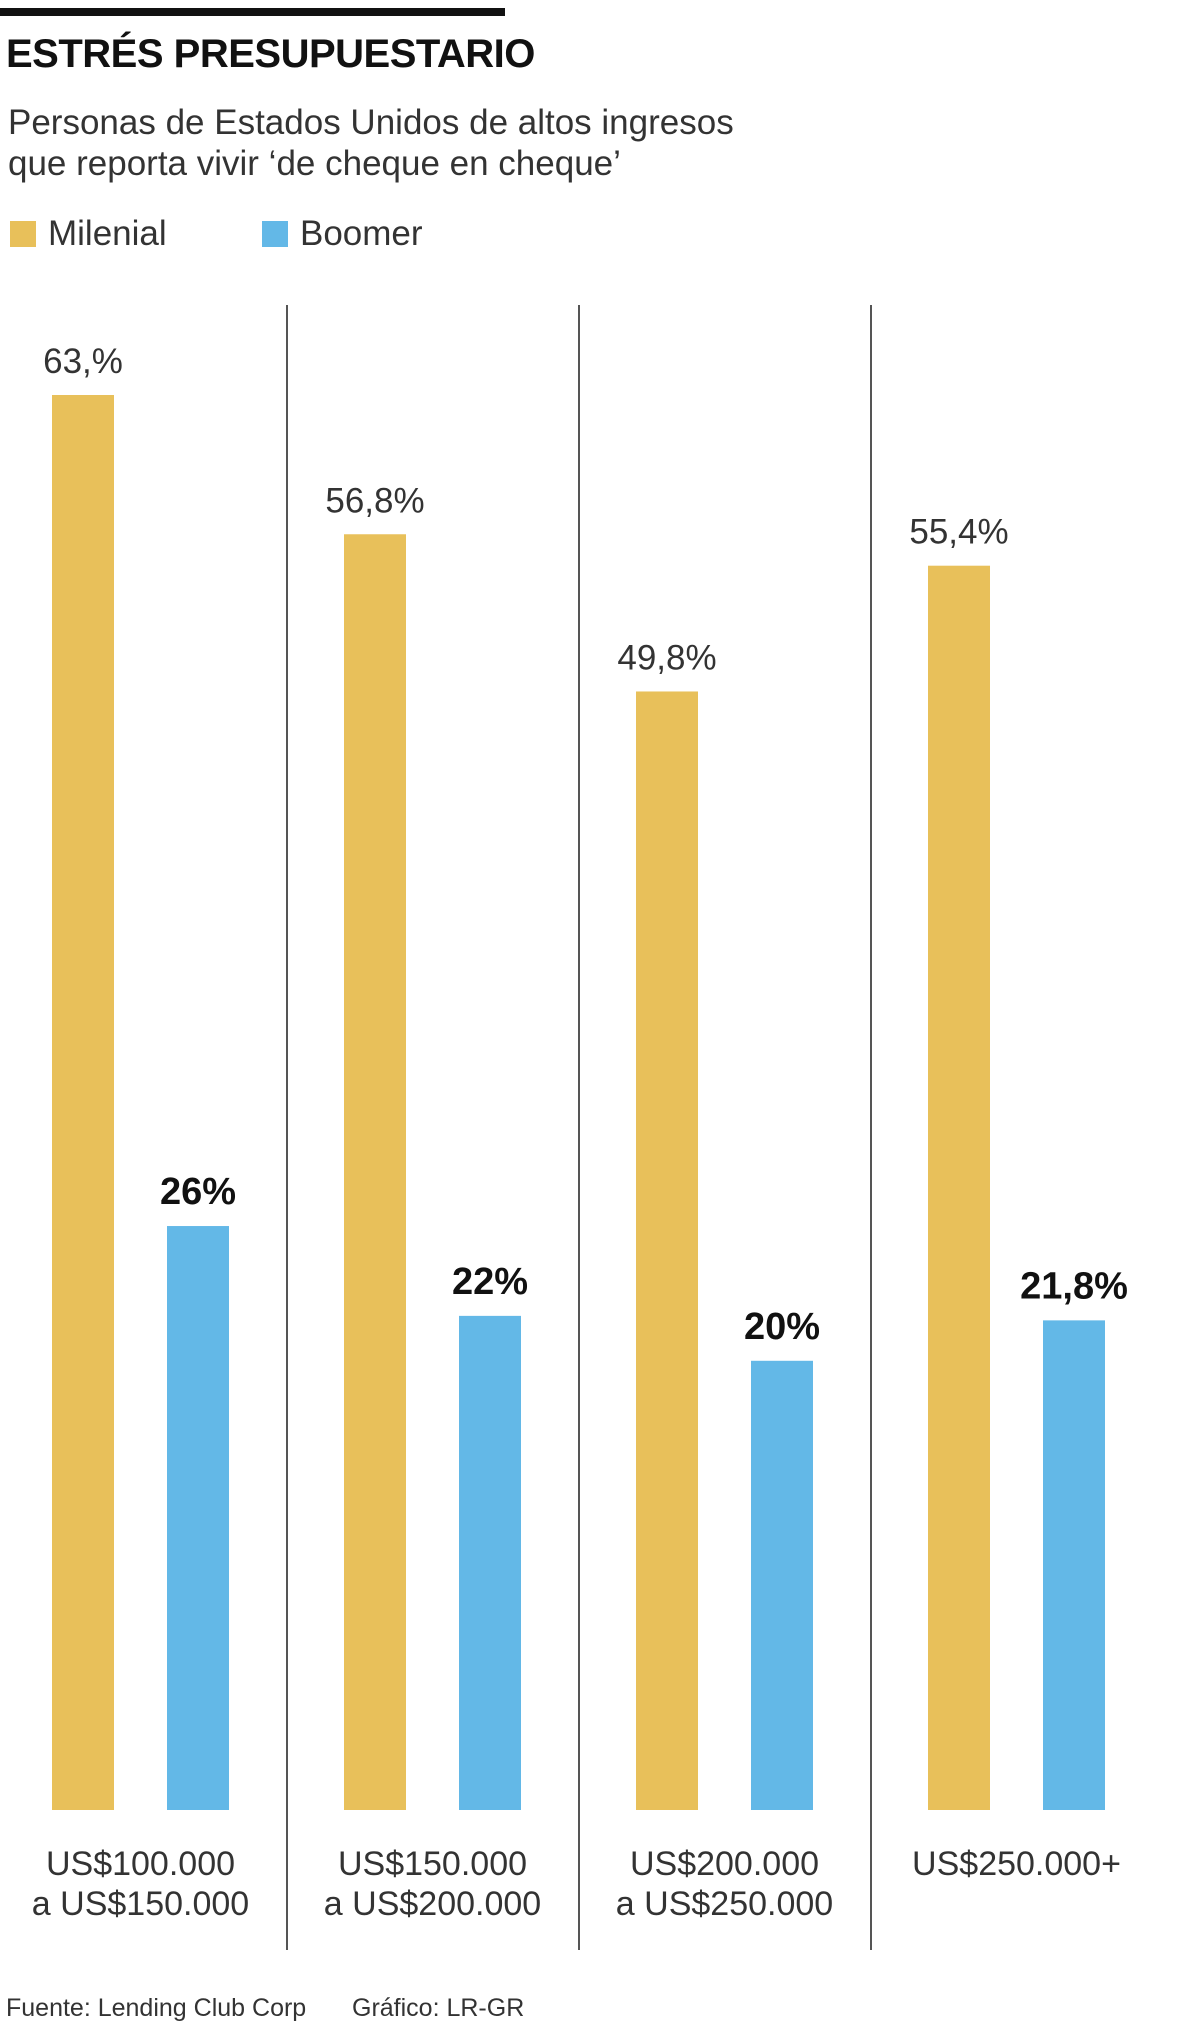 The image size is (1200, 2034). I want to click on subtitle-line-2: que reporta vivir ‘de cheque en cheque’, so click(314, 163).